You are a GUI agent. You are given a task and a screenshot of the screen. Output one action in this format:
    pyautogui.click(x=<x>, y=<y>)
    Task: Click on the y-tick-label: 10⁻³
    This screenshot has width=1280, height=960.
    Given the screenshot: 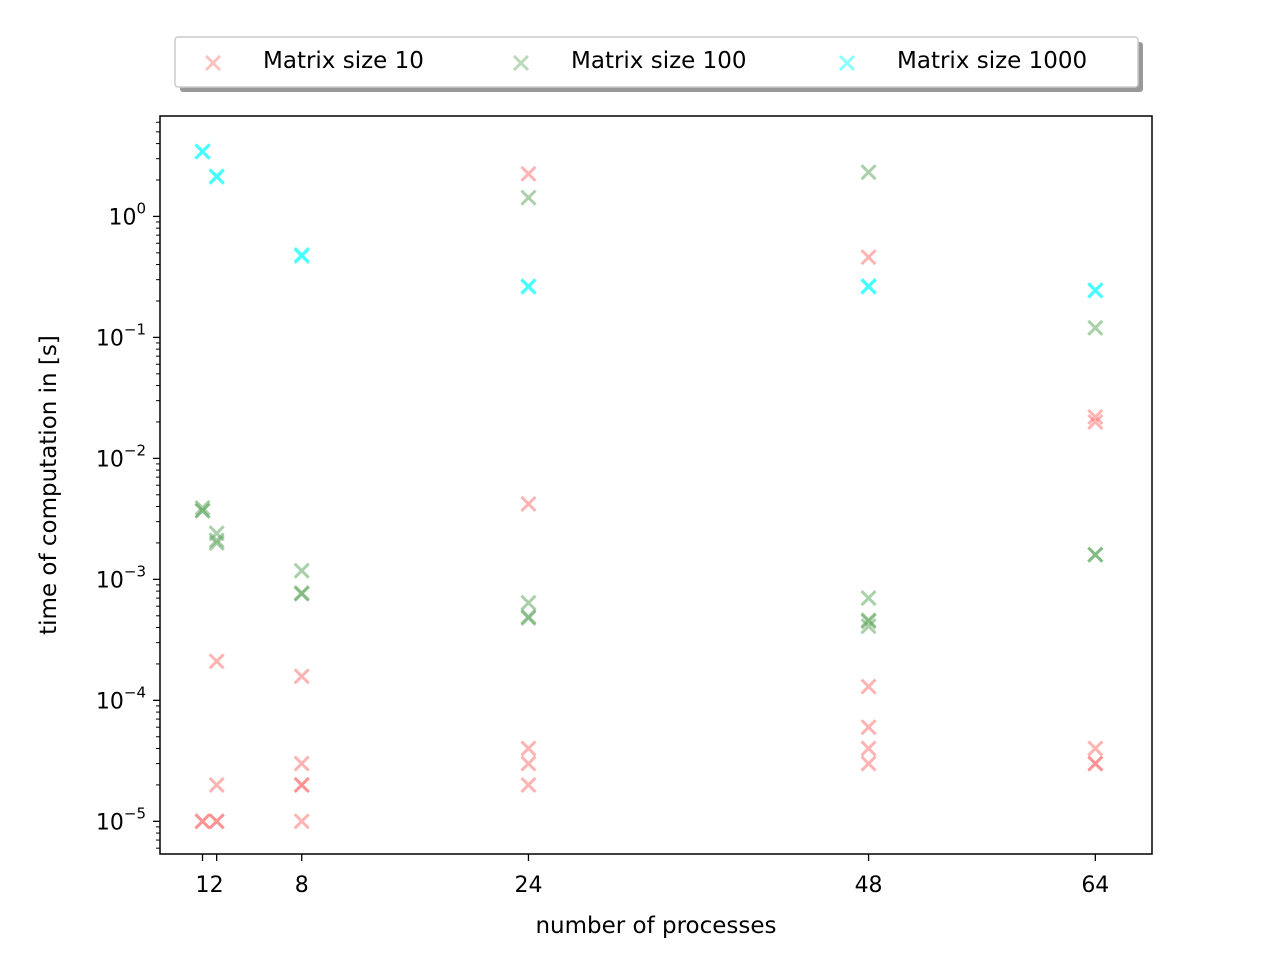 What is the action you would take?
    pyautogui.click(x=121, y=577)
    